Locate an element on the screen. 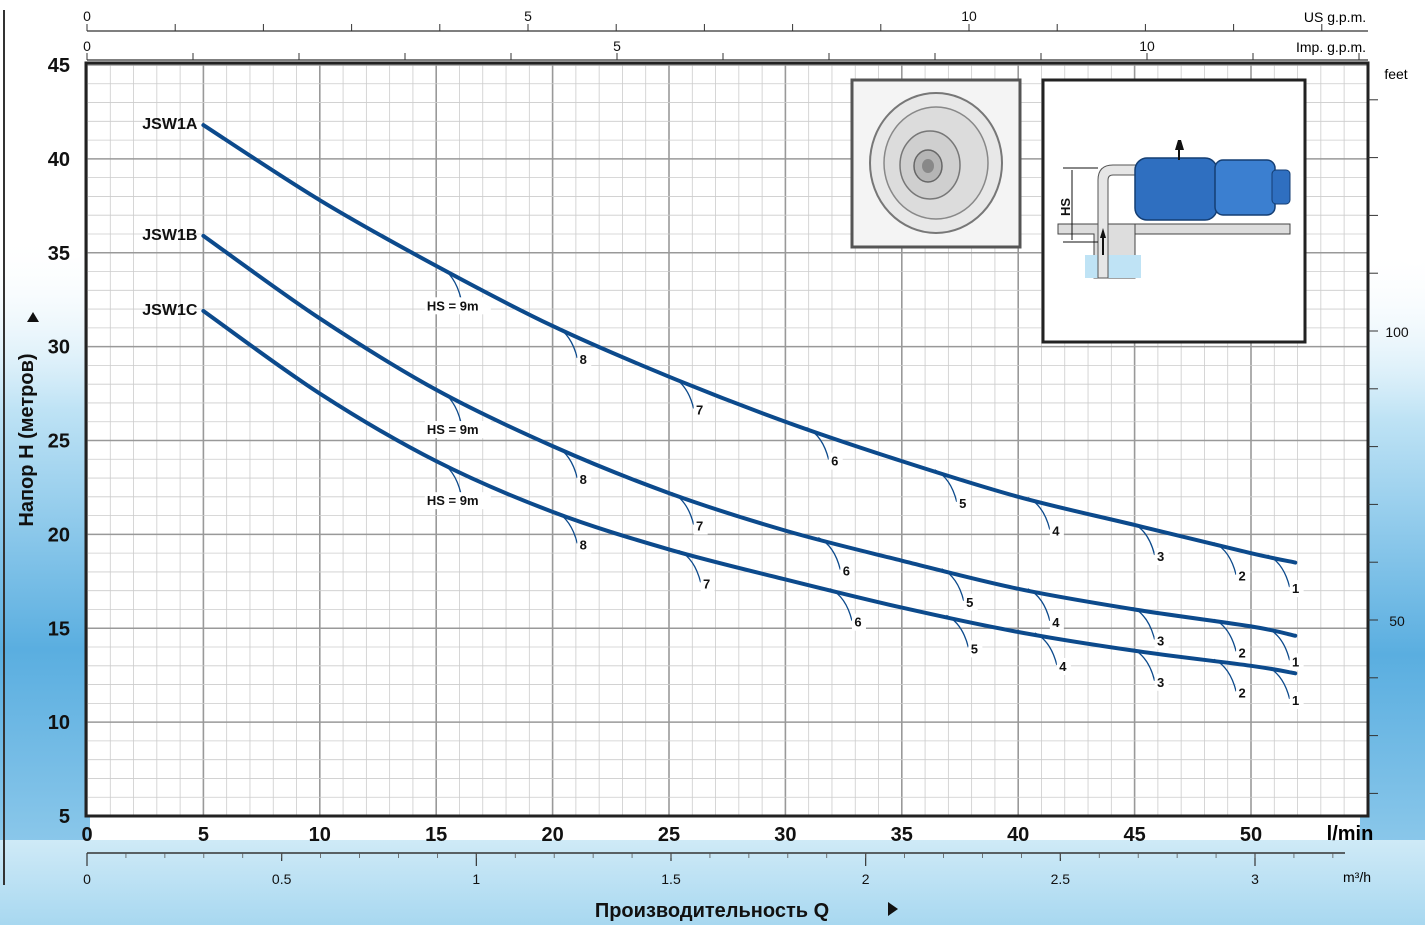 The height and width of the screenshot is (925, 1425). x-axis-unit: l/min is located at coordinates (1350, 834).